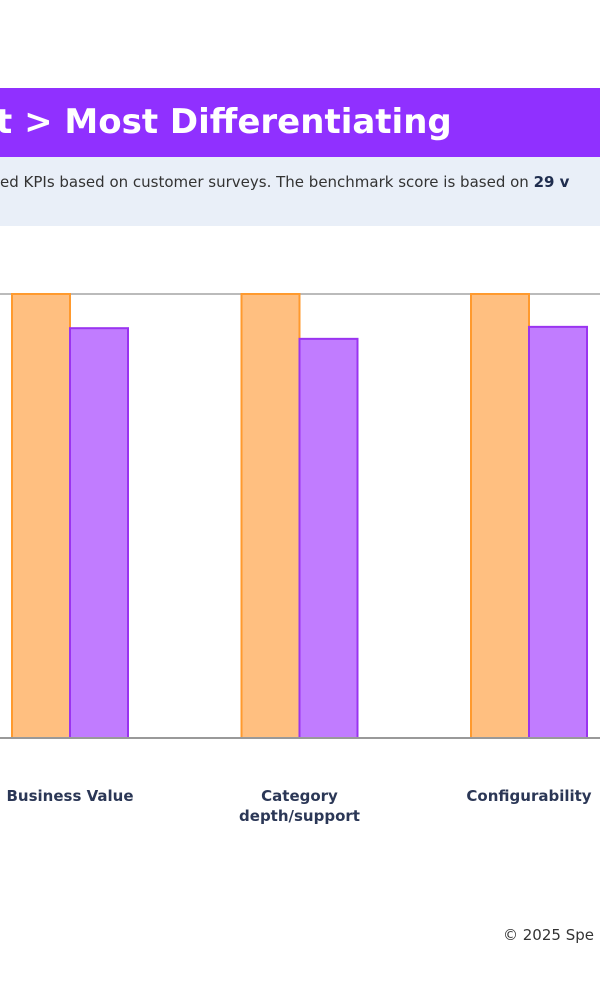 The height and width of the screenshot is (1000, 600). What do you see at coordinates (70, 796) in the screenshot?
I see `x-tick-label: Business Value` at bounding box center [70, 796].